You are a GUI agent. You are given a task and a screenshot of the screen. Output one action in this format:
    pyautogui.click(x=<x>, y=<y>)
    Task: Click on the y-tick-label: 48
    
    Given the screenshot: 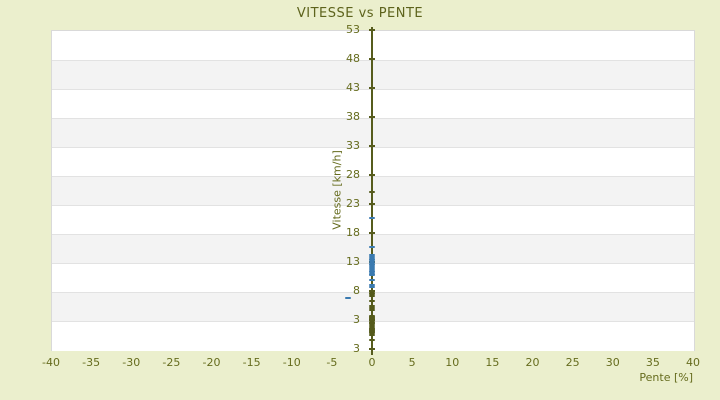 What is the action you would take?
    pyautogui.click(x=353, y=58)
    